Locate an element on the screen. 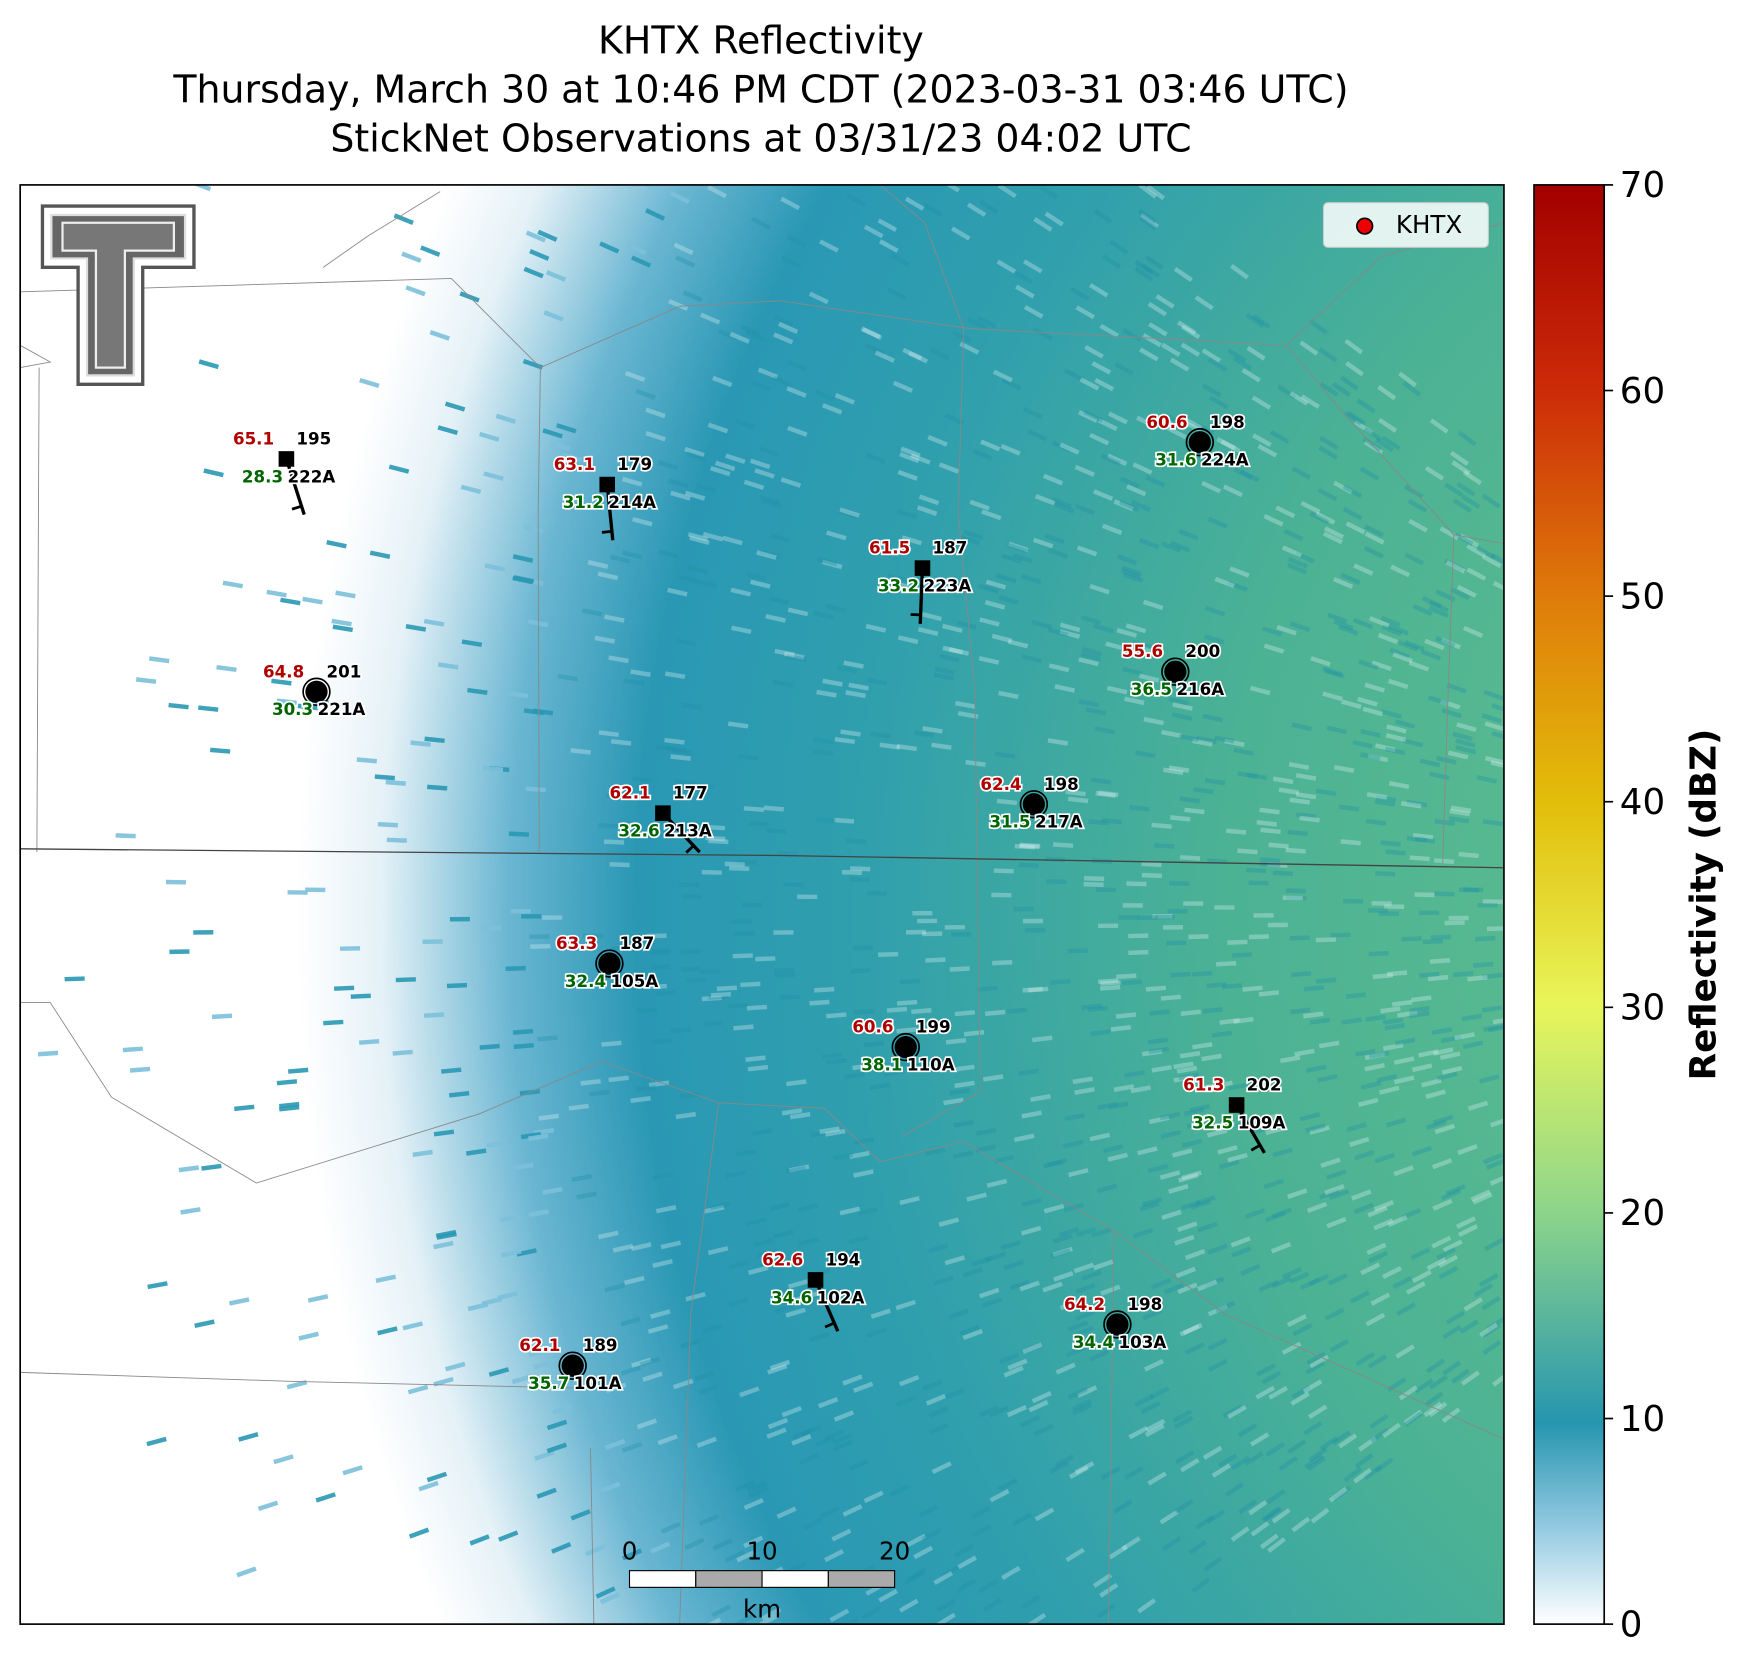  station-marker is located at coordinates (815, 1280).